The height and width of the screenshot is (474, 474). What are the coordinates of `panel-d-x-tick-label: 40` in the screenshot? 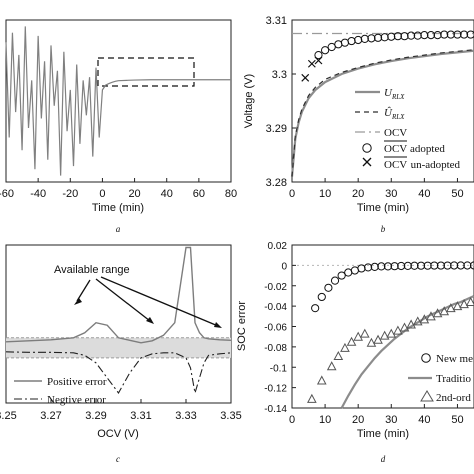 It's located at (424, 420).